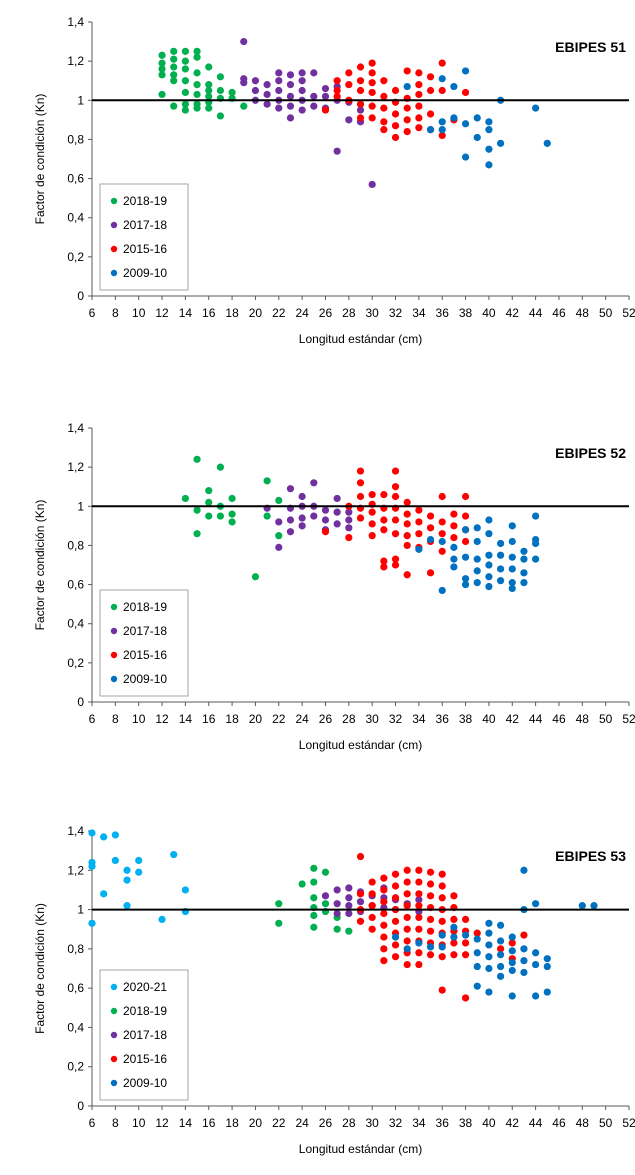 The image size is (635, 1175). What do you see at coordinates (75, 988) in the screenshot?
I see `y-tick-label: 0,6` at bounding box center [75, 988].